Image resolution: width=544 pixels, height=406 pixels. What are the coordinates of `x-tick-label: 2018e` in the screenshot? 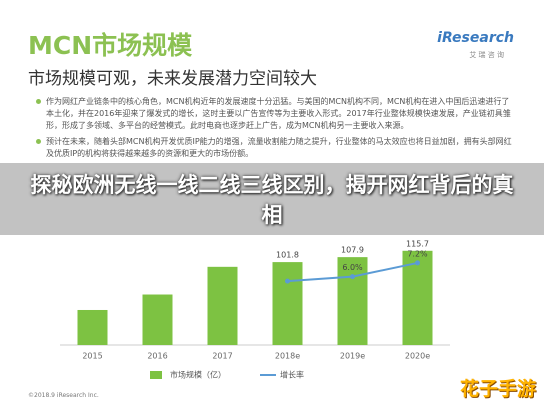 It's located at (287, 356).